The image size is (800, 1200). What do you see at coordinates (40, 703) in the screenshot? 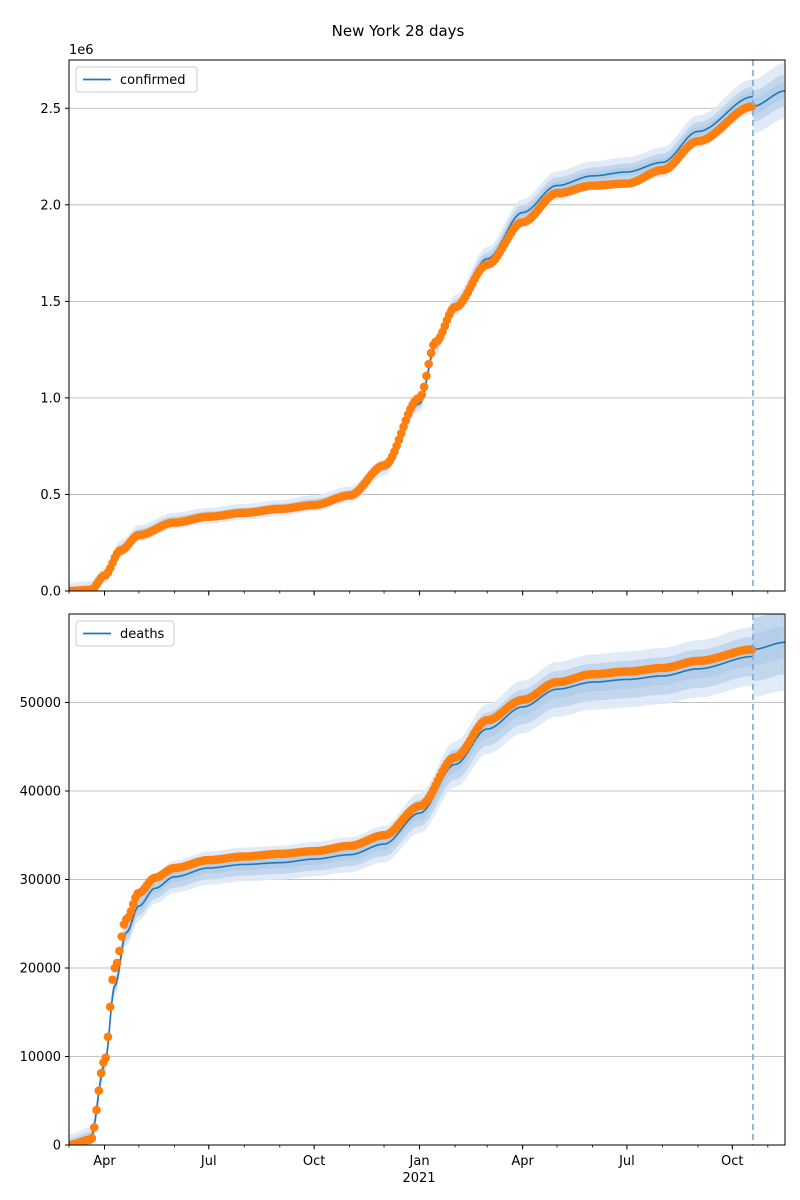
I see `y-tick-label: 50000` at bounding box center [40, 703].